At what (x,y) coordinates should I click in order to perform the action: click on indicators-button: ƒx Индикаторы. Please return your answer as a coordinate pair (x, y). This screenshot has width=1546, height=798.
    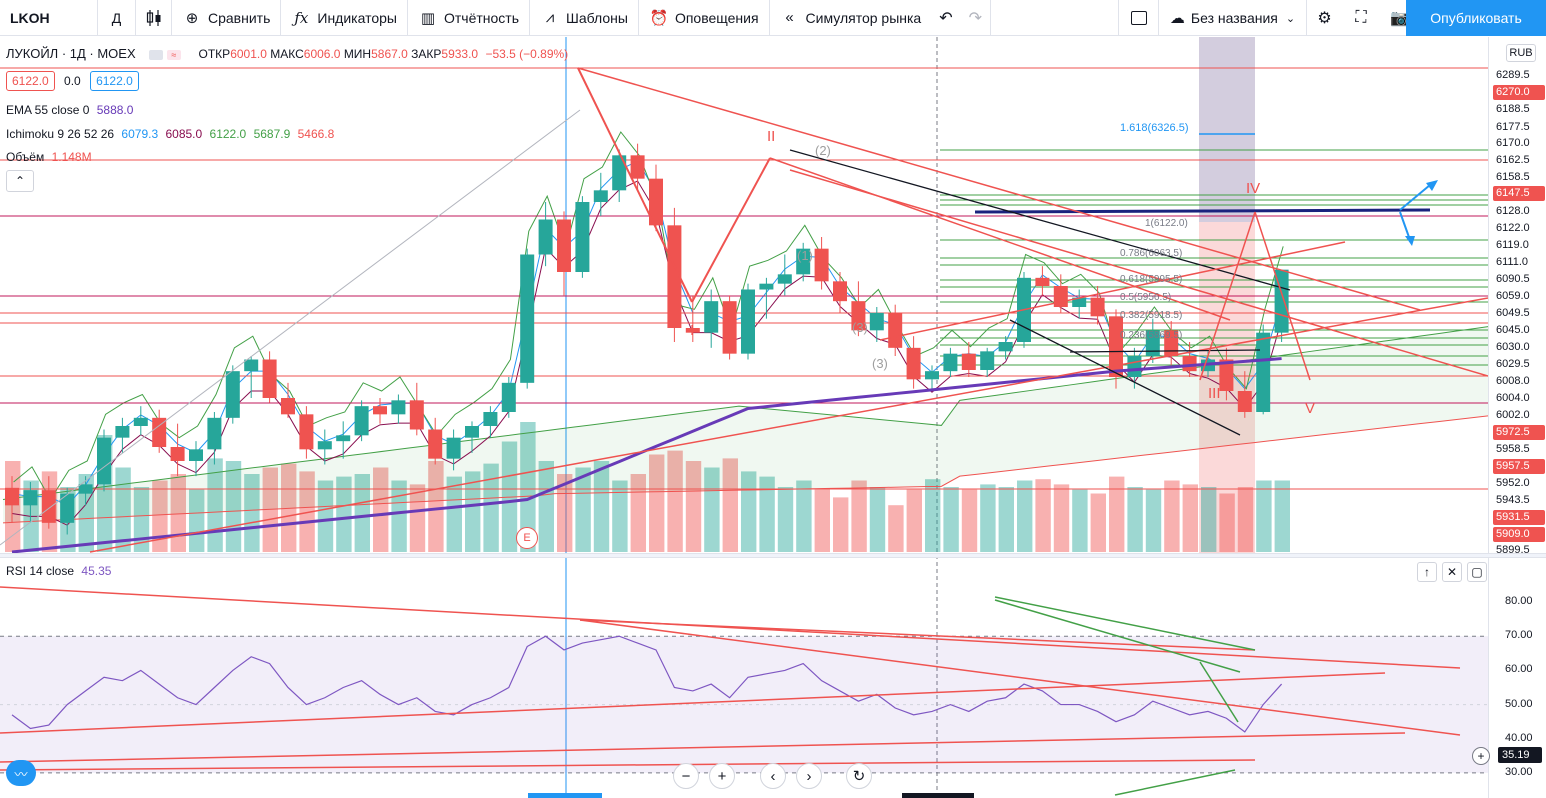
    Looking at the image, I should click on (344, 18).